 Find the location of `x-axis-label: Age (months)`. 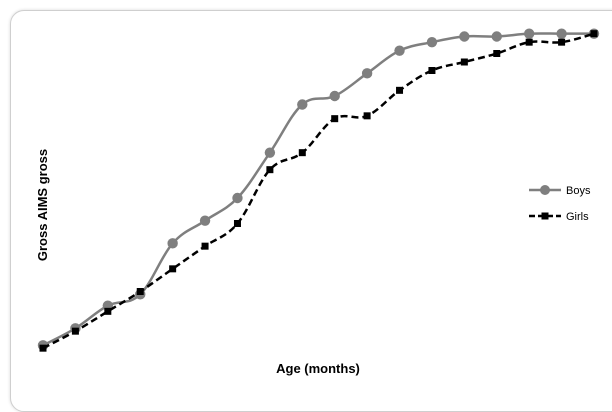

x-axis-label: Age (months) is located at coordinates (318, 368).